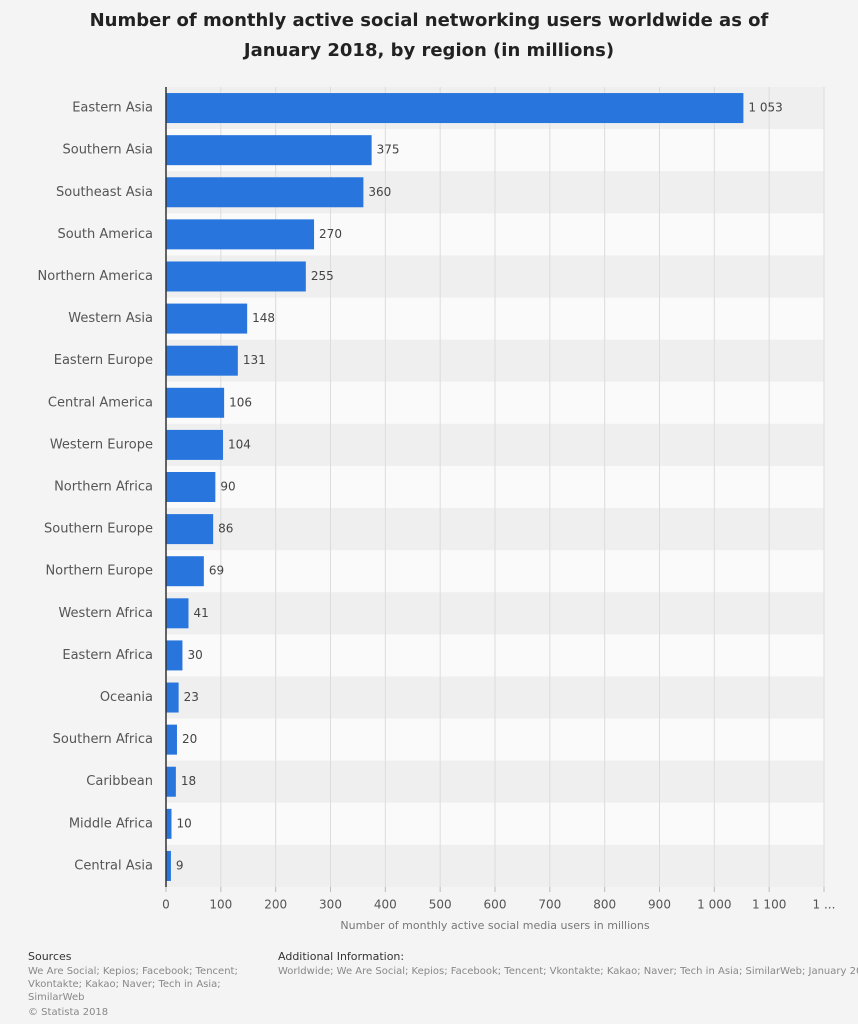 The width and height of the screenshot is (858, 1024). Describe the element at coordinates (103, 487) in the screenshot. I see `y-tick-label: Northern Africa` at that location.